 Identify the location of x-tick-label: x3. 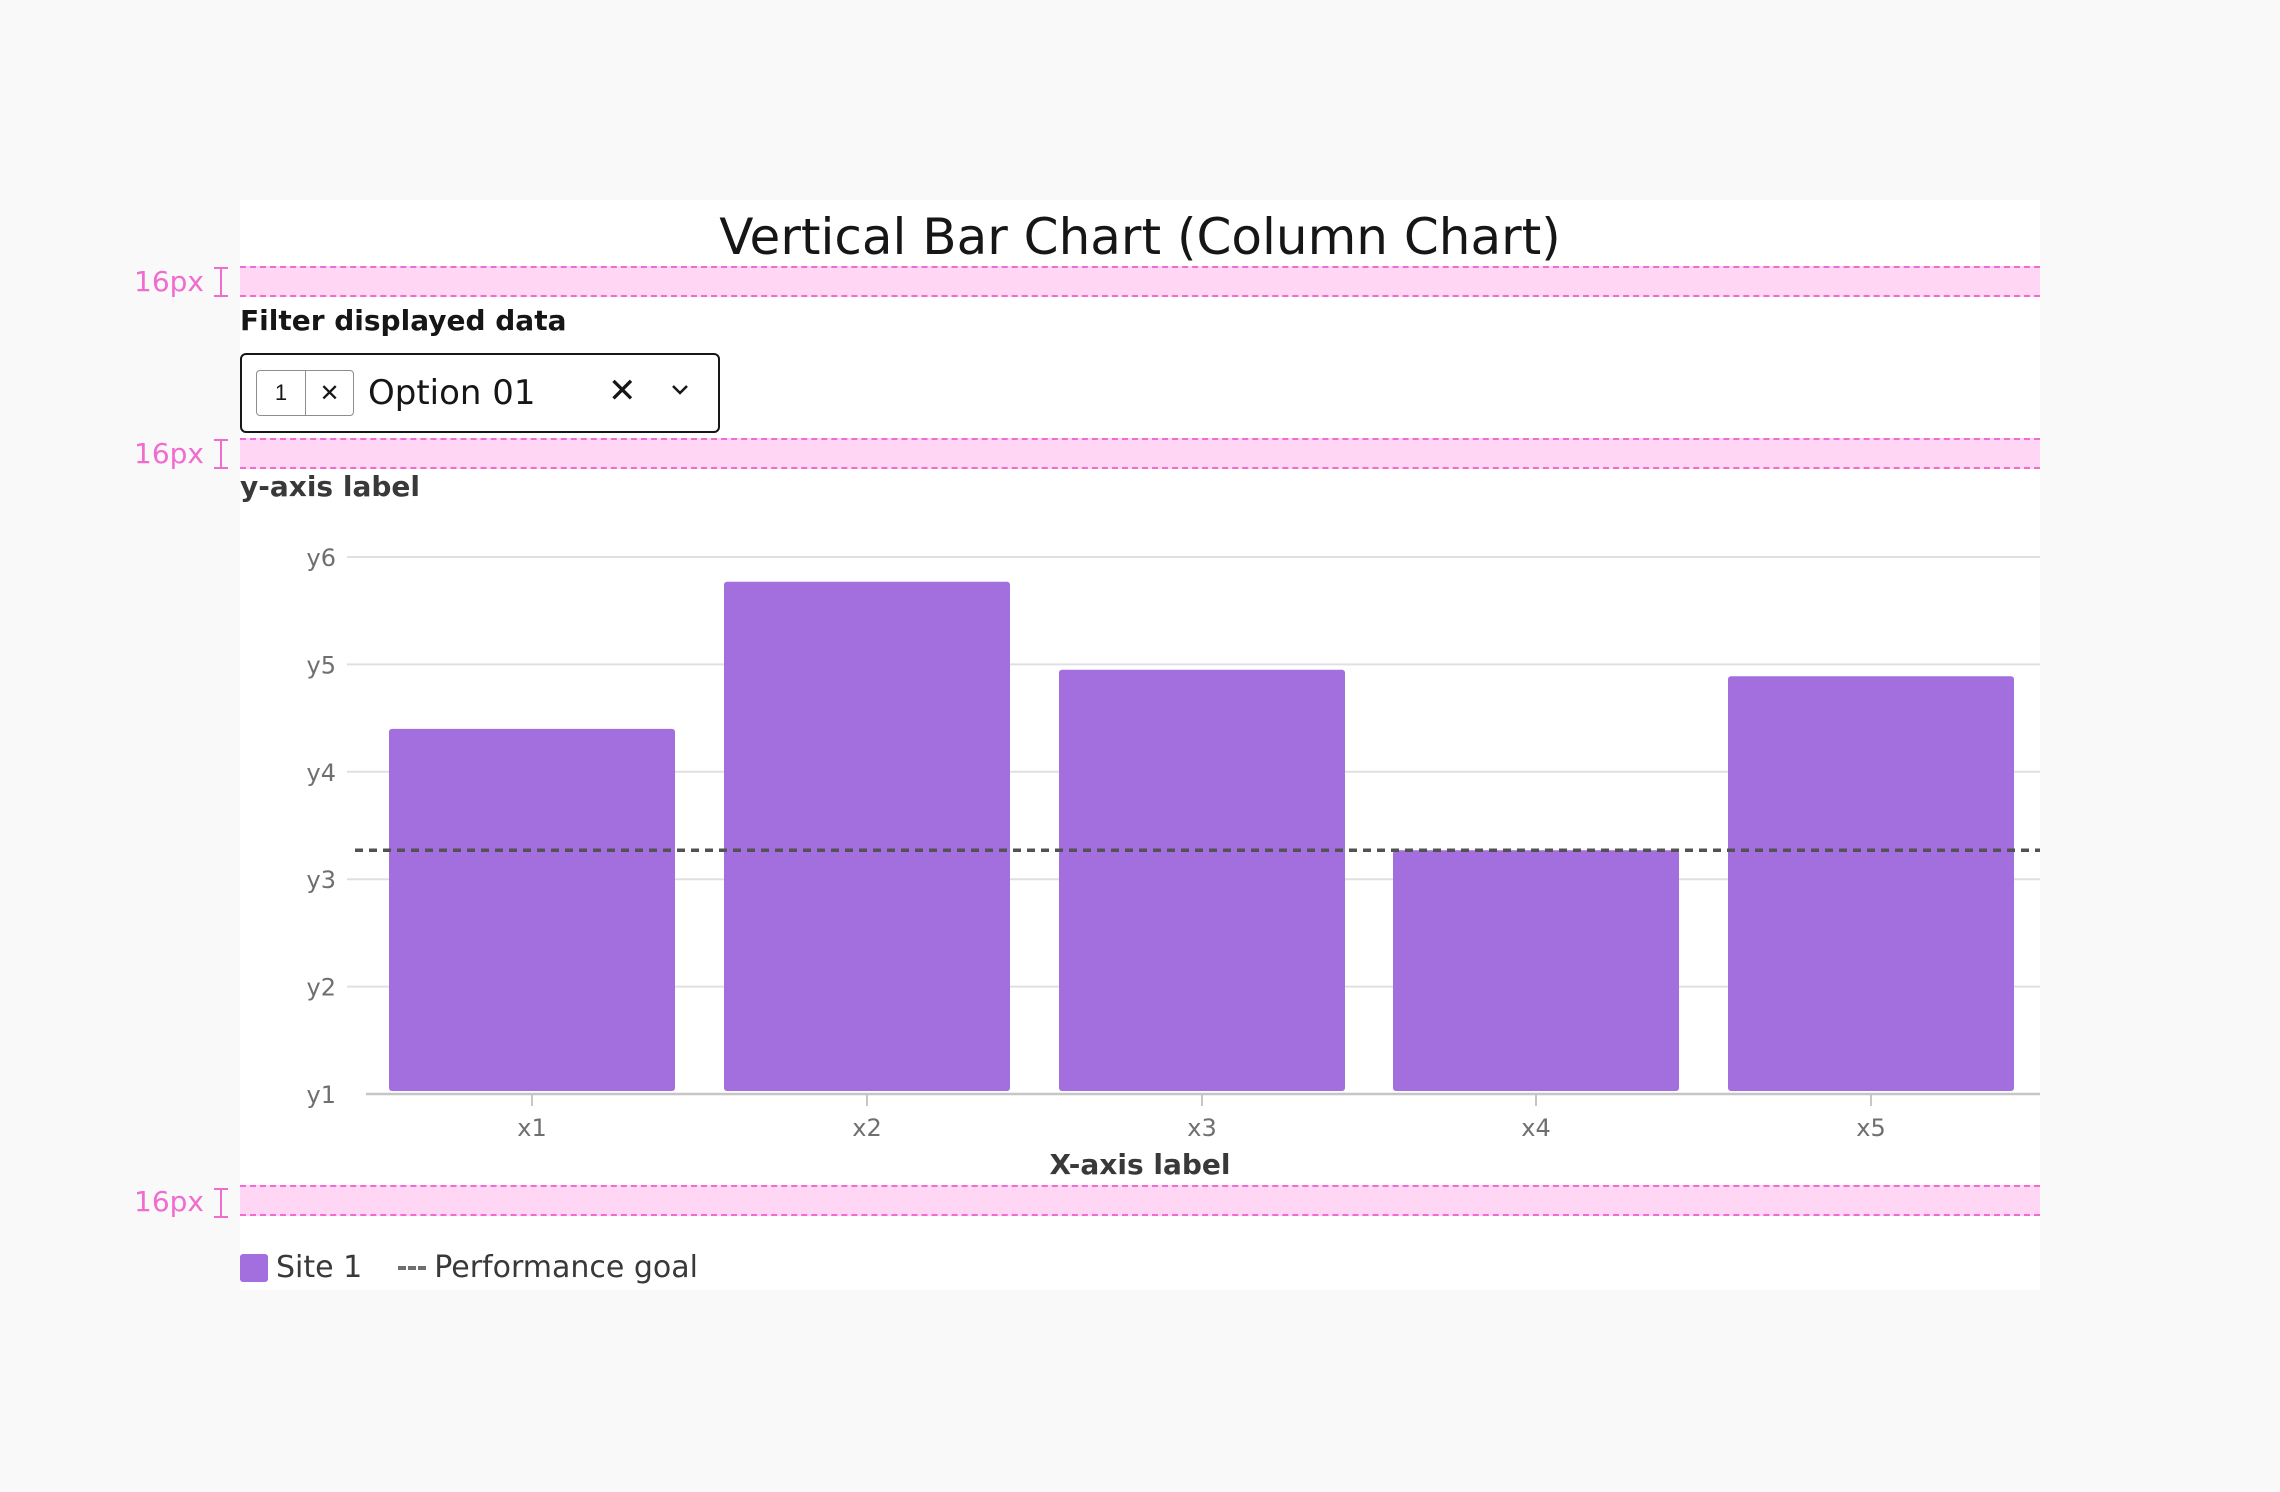
(1201, 1128).